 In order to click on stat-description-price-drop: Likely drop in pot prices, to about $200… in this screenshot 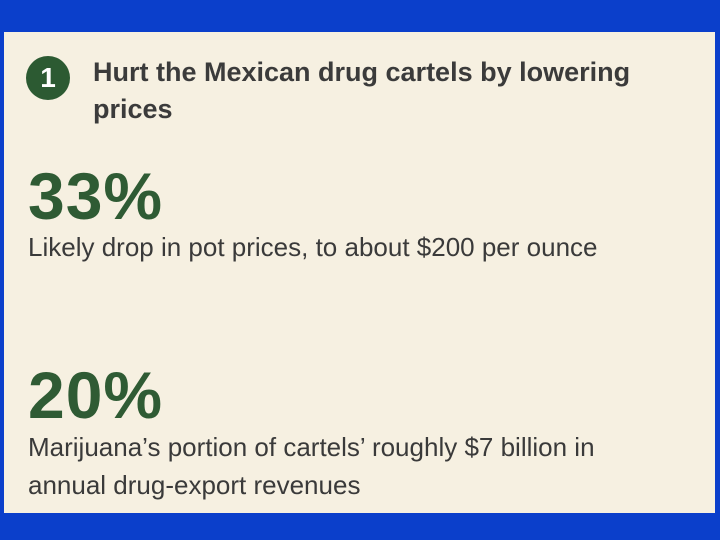, I will do `click(313, 247)`.